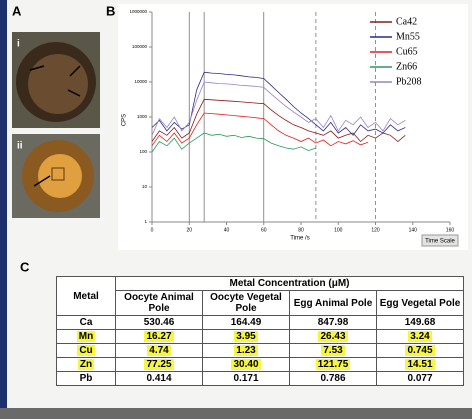  I want to click on x-tick-label: 20, so click(189, 230).